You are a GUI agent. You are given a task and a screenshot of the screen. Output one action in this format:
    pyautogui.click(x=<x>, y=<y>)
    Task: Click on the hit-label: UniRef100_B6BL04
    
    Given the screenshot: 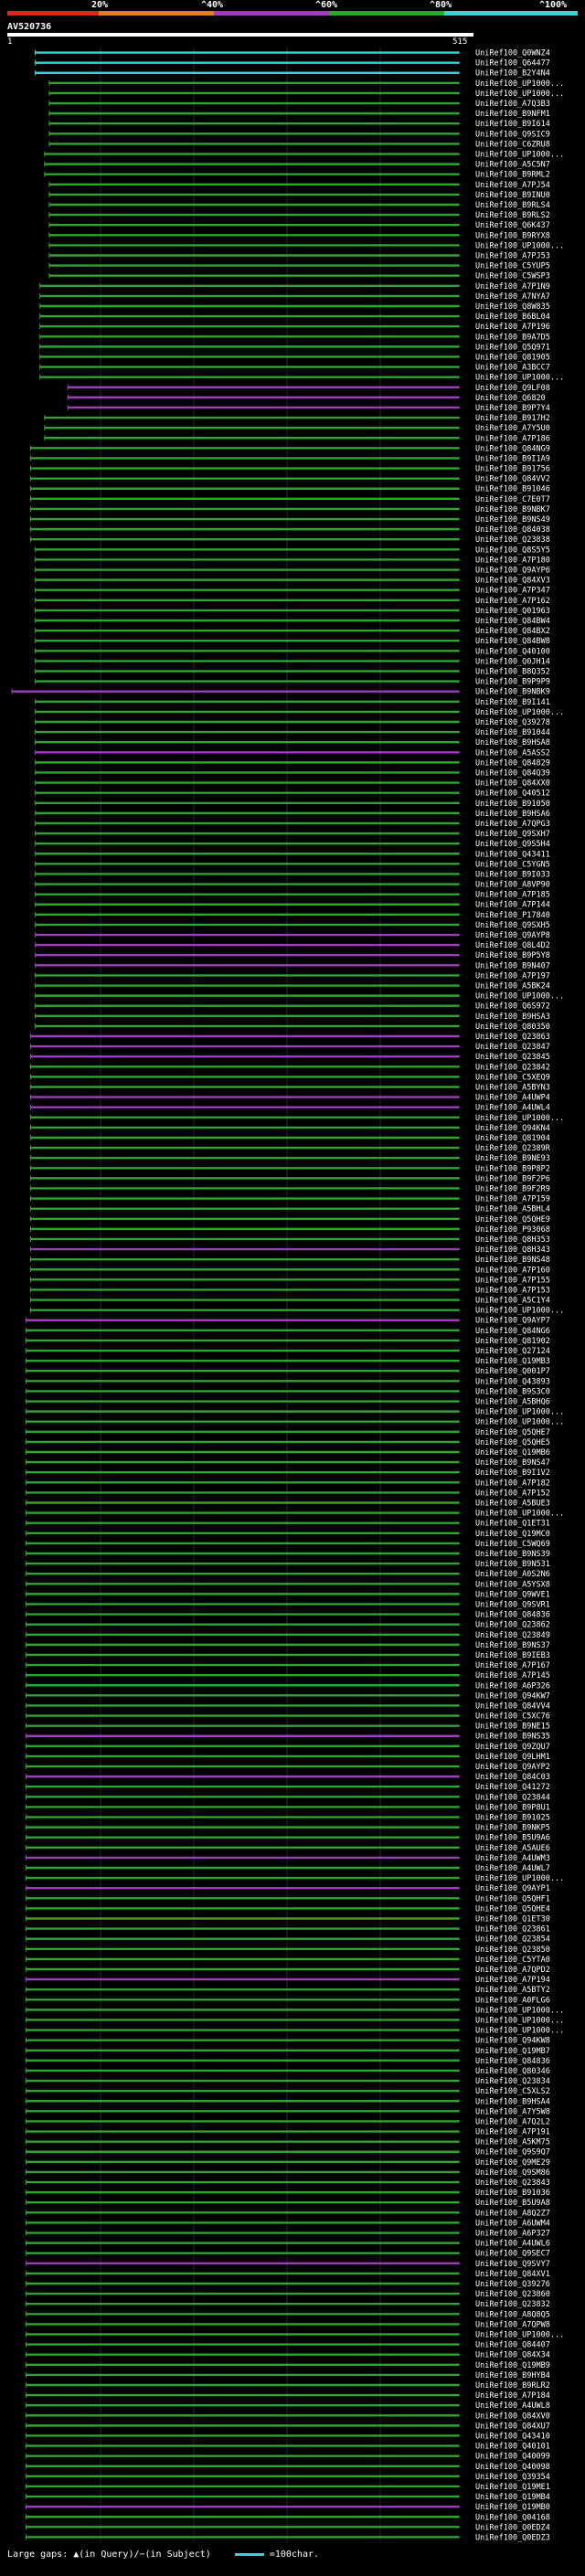 What is the action you would take?
    pyautogui.click(x=512, y=317)
    